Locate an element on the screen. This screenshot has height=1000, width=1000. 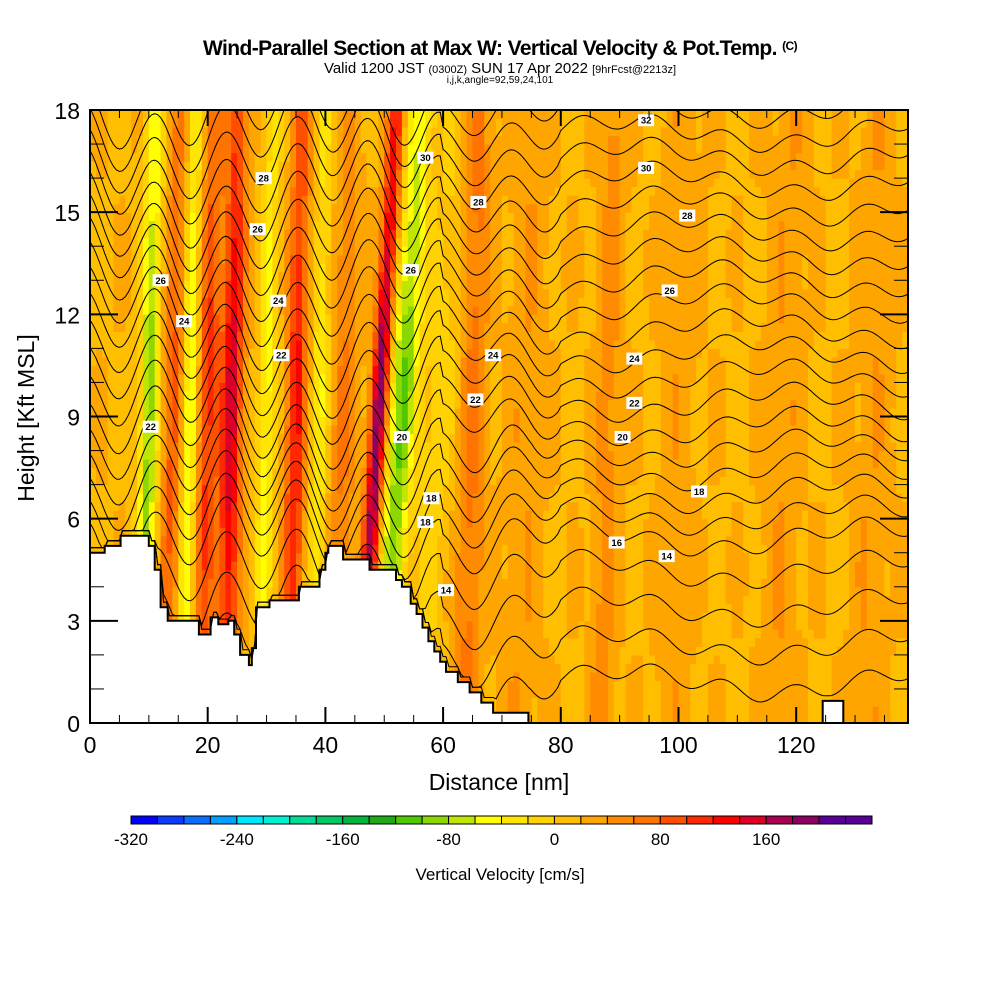
forecast-info: [9hrFcst@2213z] is located at coordinates (634, 70).